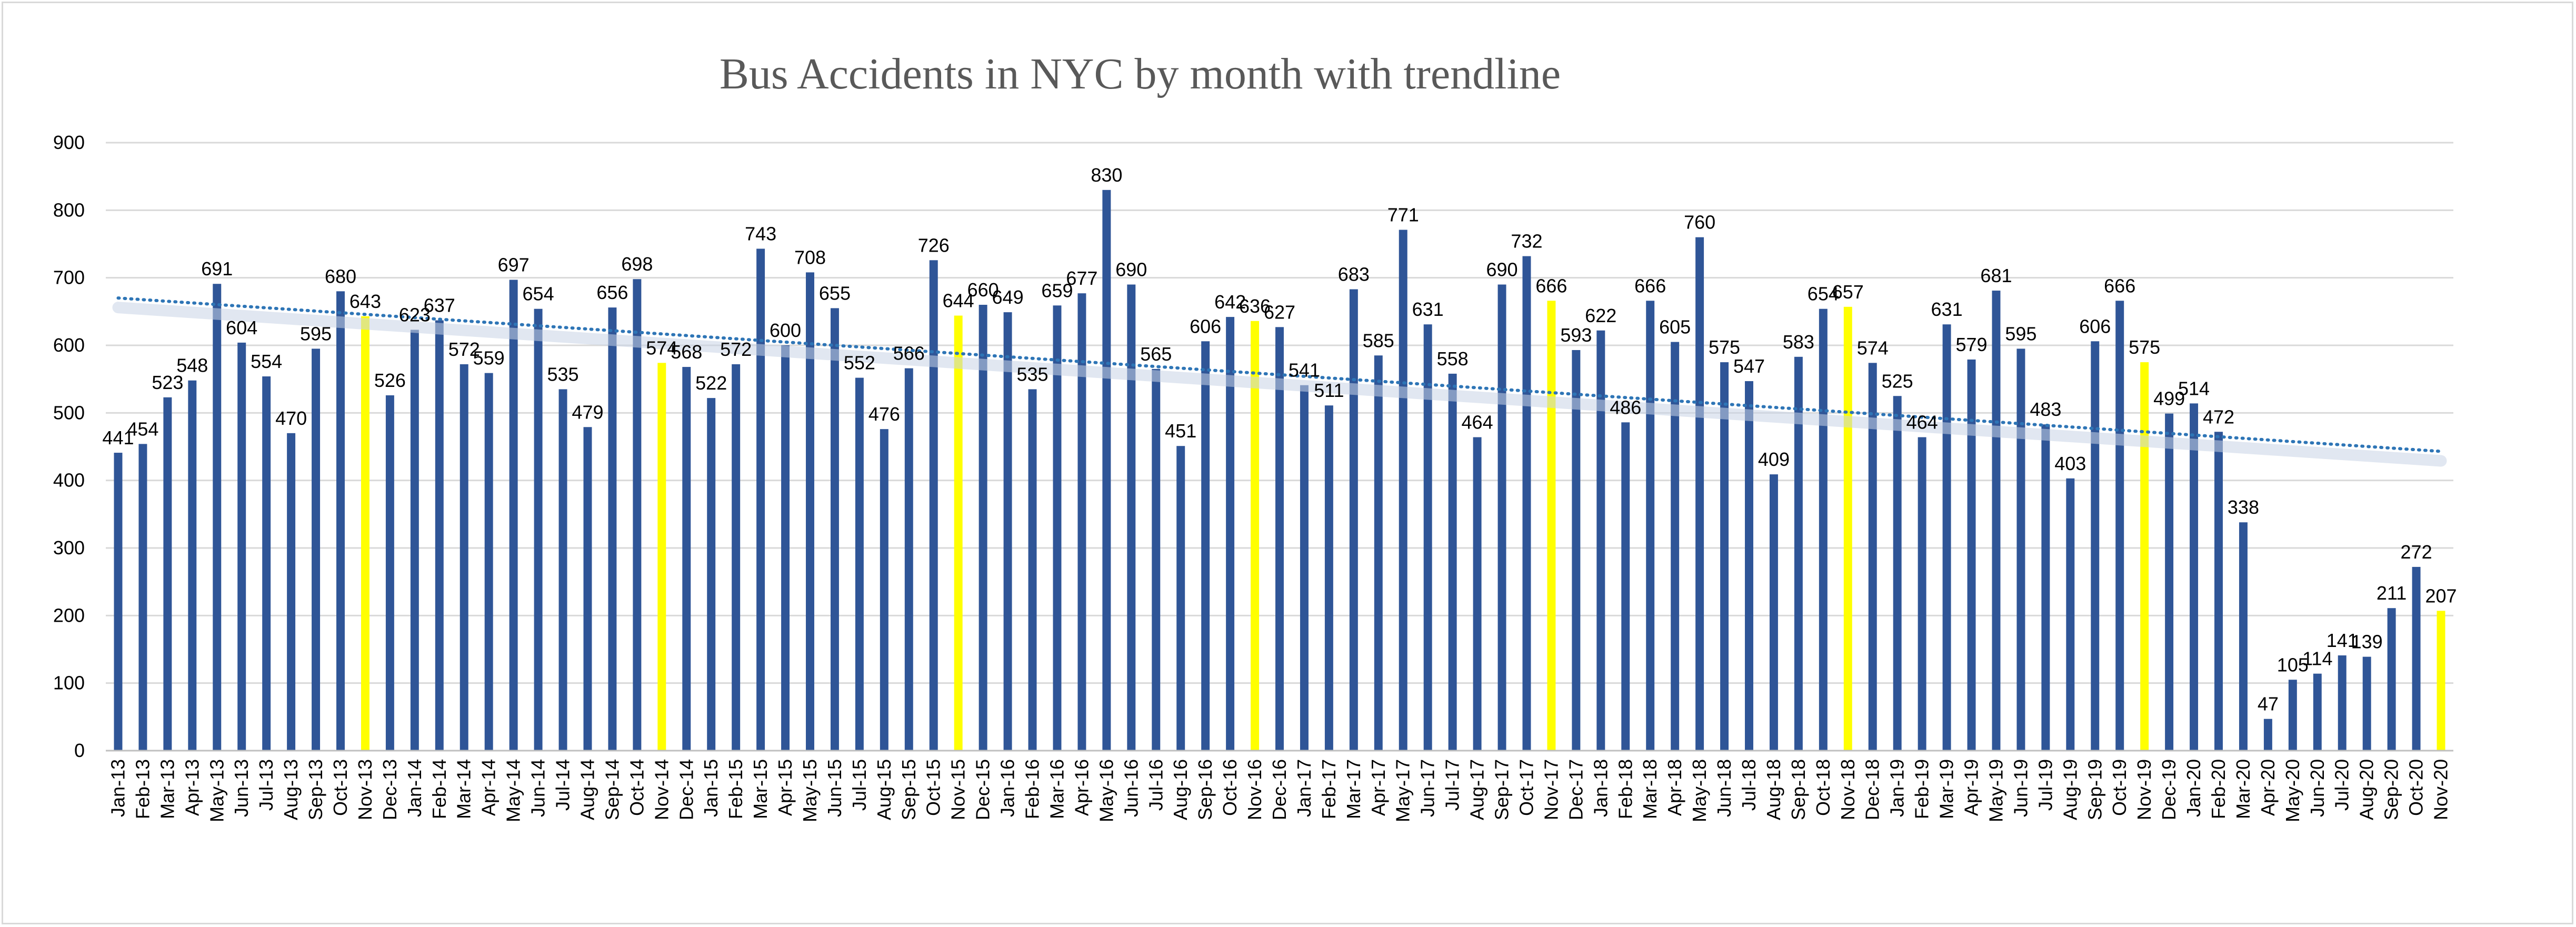 Image resolution: width=2576 pixels, height=927 pixels. I want to click on data-label: 637, so click(439, 305).